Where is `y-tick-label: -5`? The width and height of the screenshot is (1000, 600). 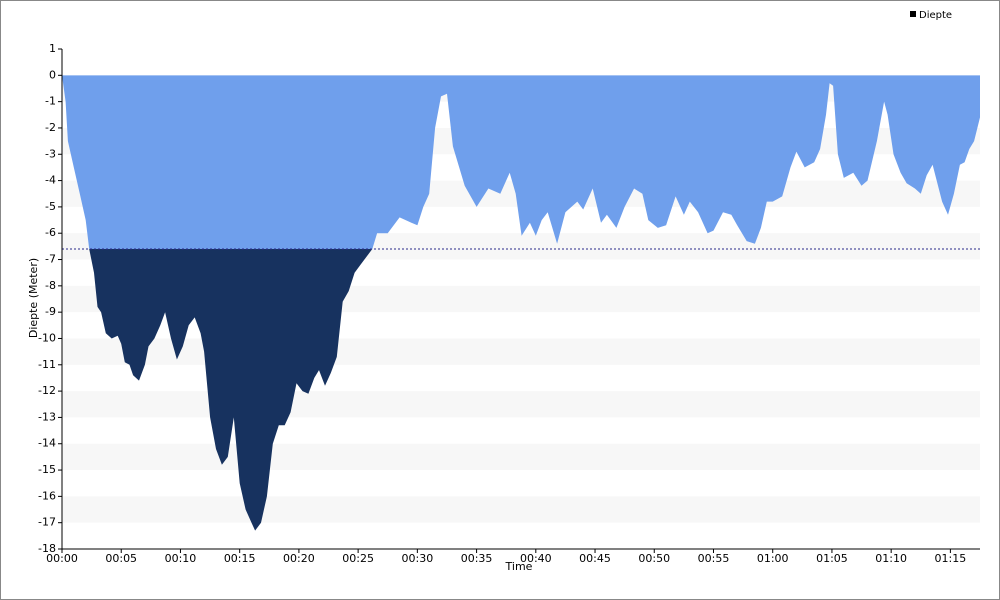 y-tick-label: -5 is located at coordinates (50, 206).